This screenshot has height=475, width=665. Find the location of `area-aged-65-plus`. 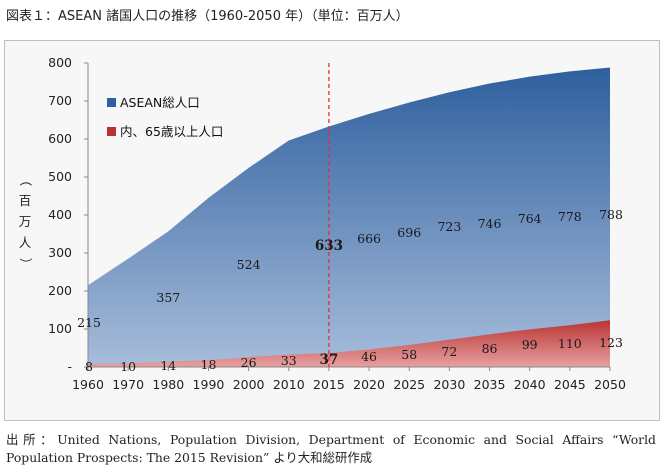

area-aged-65-plus is located at coordinates (349, 343).